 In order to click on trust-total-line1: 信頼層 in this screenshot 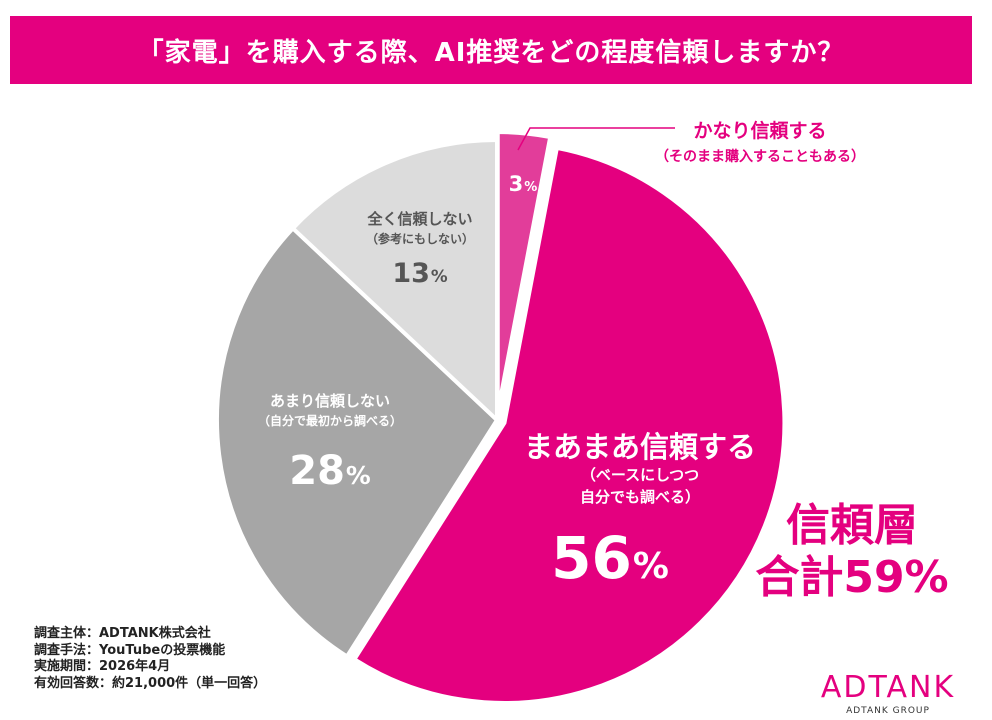, I will do `click(852, 525)`.